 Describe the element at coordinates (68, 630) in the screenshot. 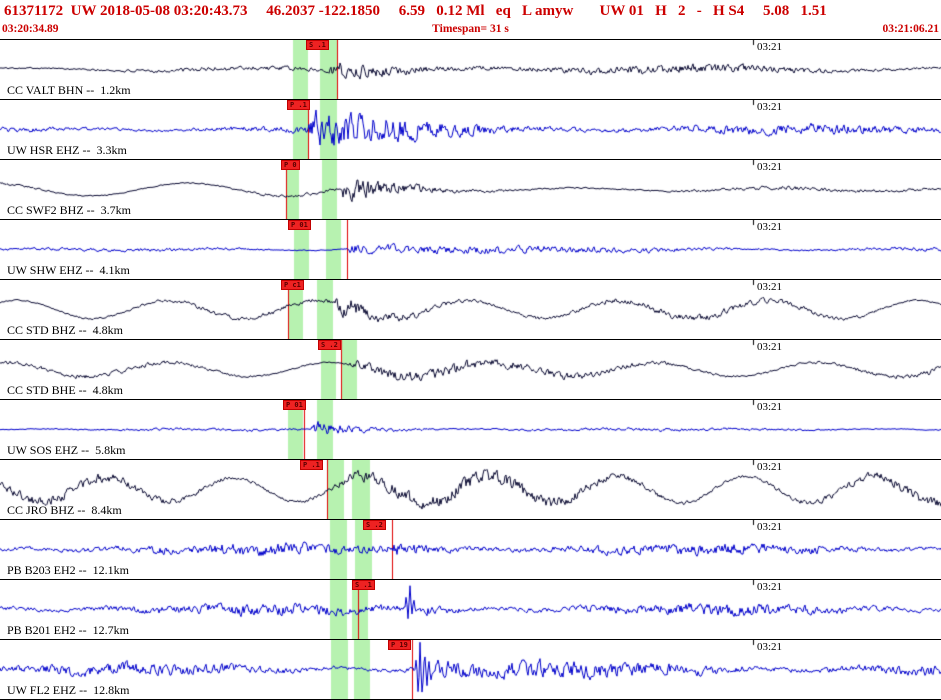

I see `trace-label: PB B201 EH2 -- 12.7km` at that location.